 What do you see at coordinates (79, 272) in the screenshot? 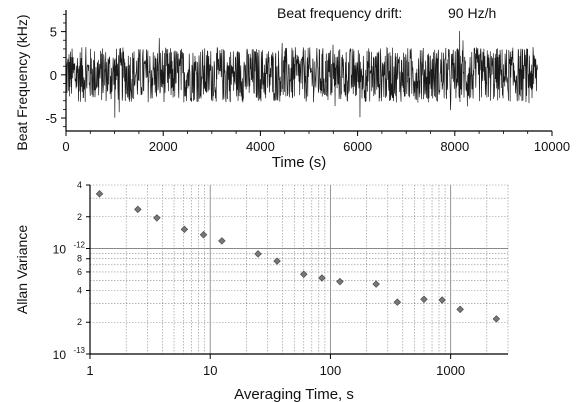
I see `bottom-y-tick-label: 6` at bounding box center [79, 272].